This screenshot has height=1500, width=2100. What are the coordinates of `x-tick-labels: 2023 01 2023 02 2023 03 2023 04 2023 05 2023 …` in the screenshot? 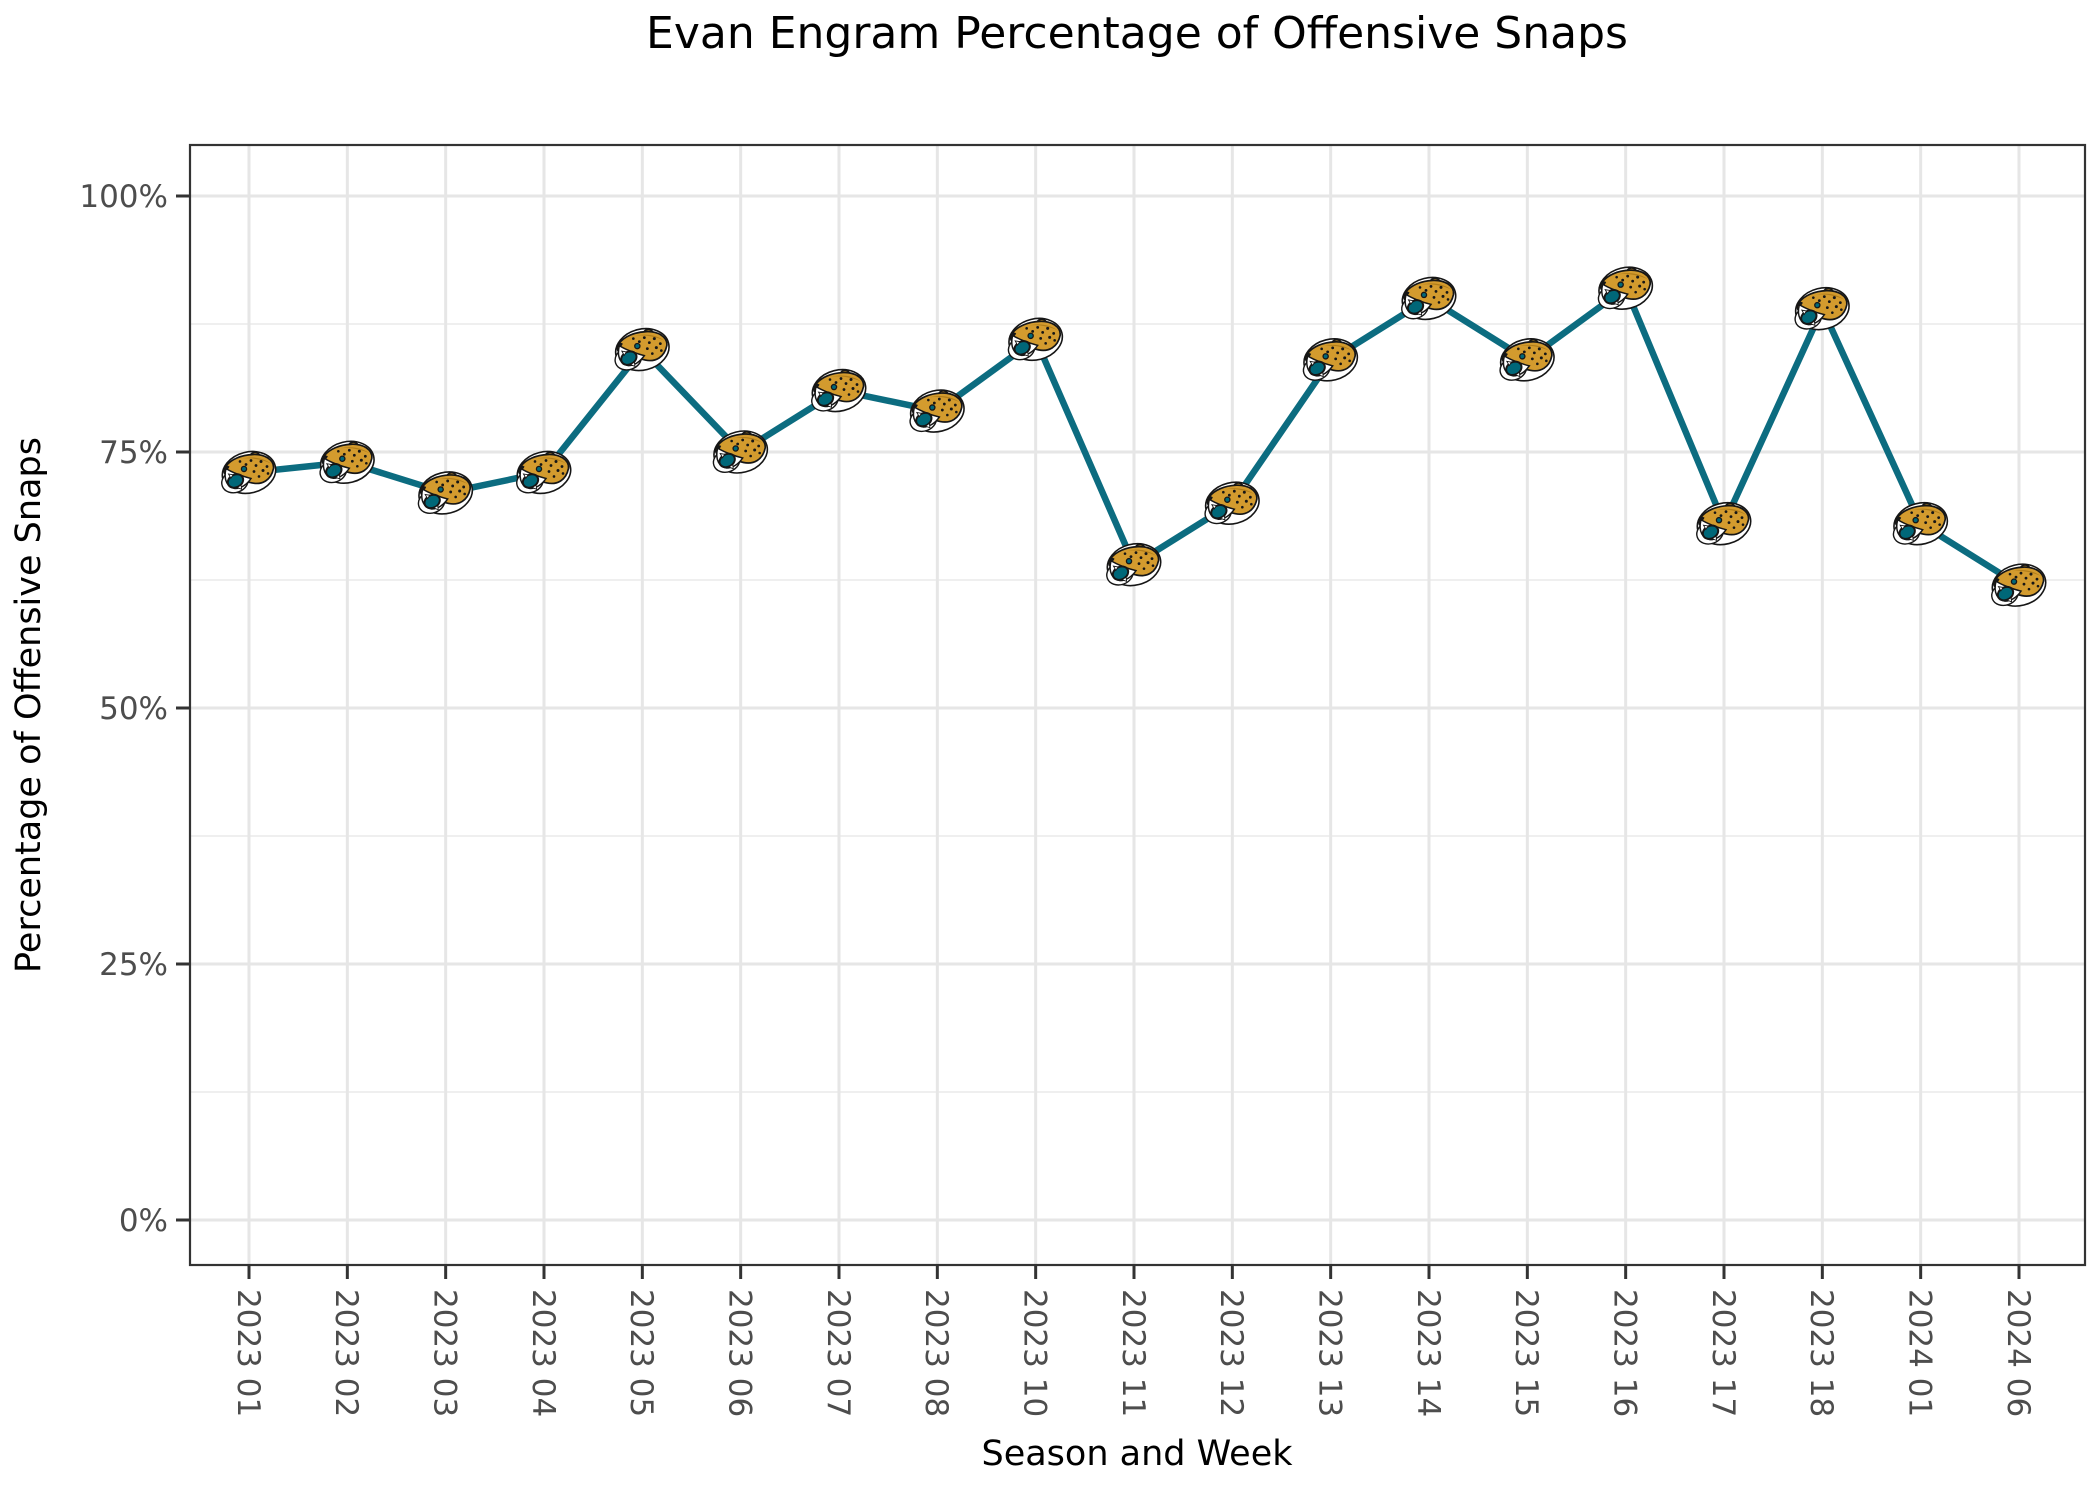 It's located at (1133, 1353).